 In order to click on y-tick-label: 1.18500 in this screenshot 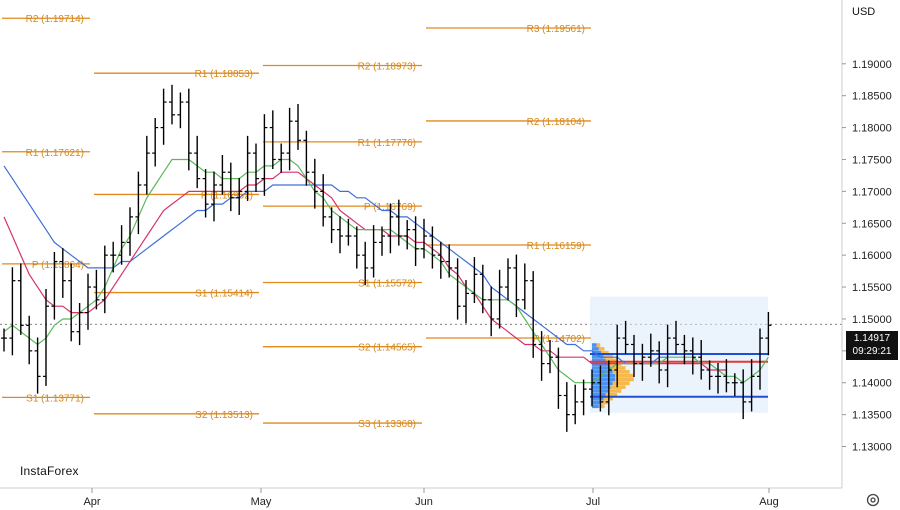, I will do `click(872, 97)`.